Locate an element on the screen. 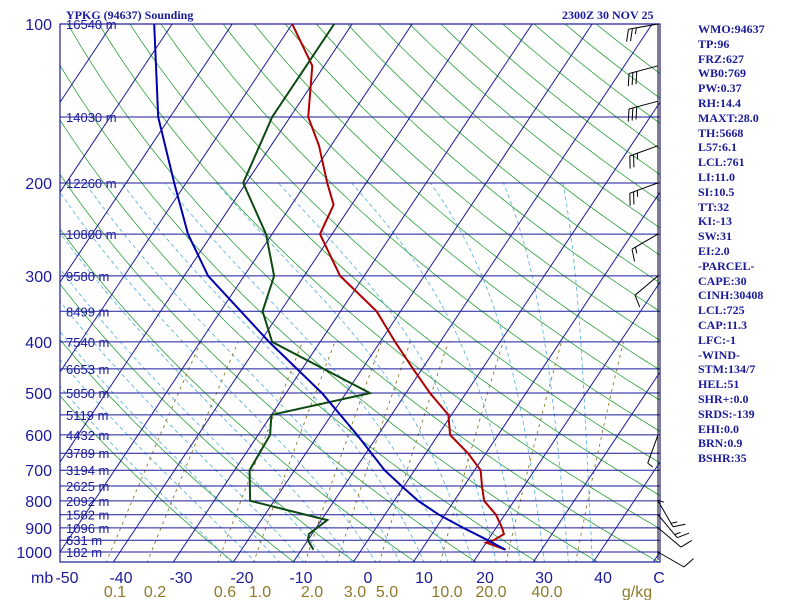  height-label: 631 m is located at coordinates (84, 540).